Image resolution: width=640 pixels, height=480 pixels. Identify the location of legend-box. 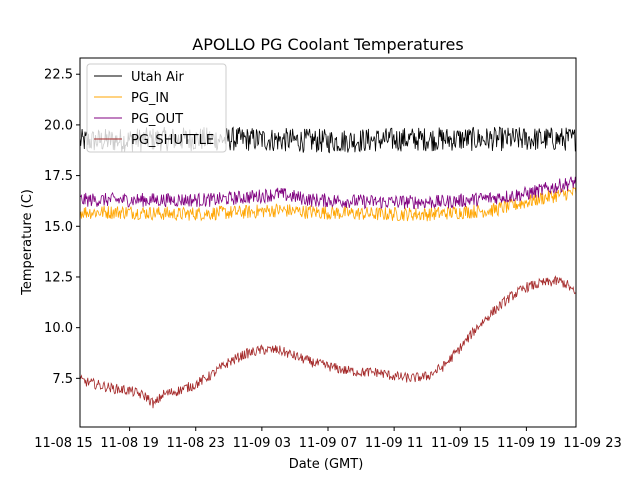
(156, 108).